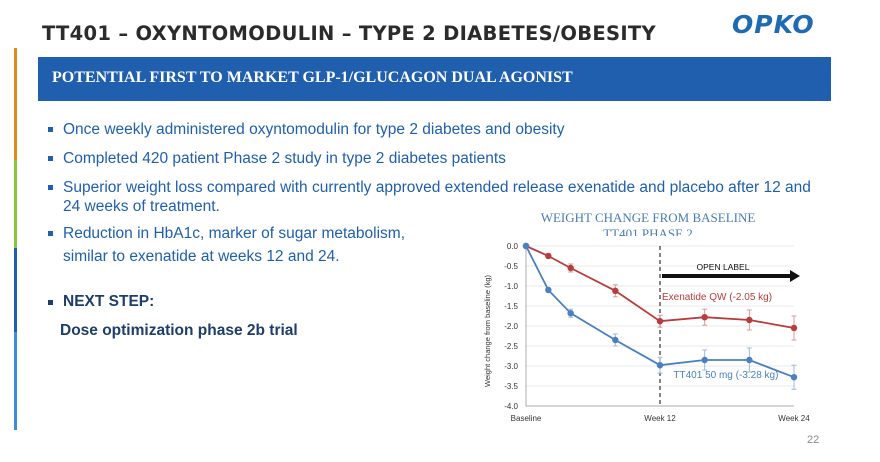 Image resolution: width=880 pixels, height=462 pixels. Describe the element at coordinates (109, 301) in the screenshot. I see `next-step-label: NEXT STEP:` at that location.